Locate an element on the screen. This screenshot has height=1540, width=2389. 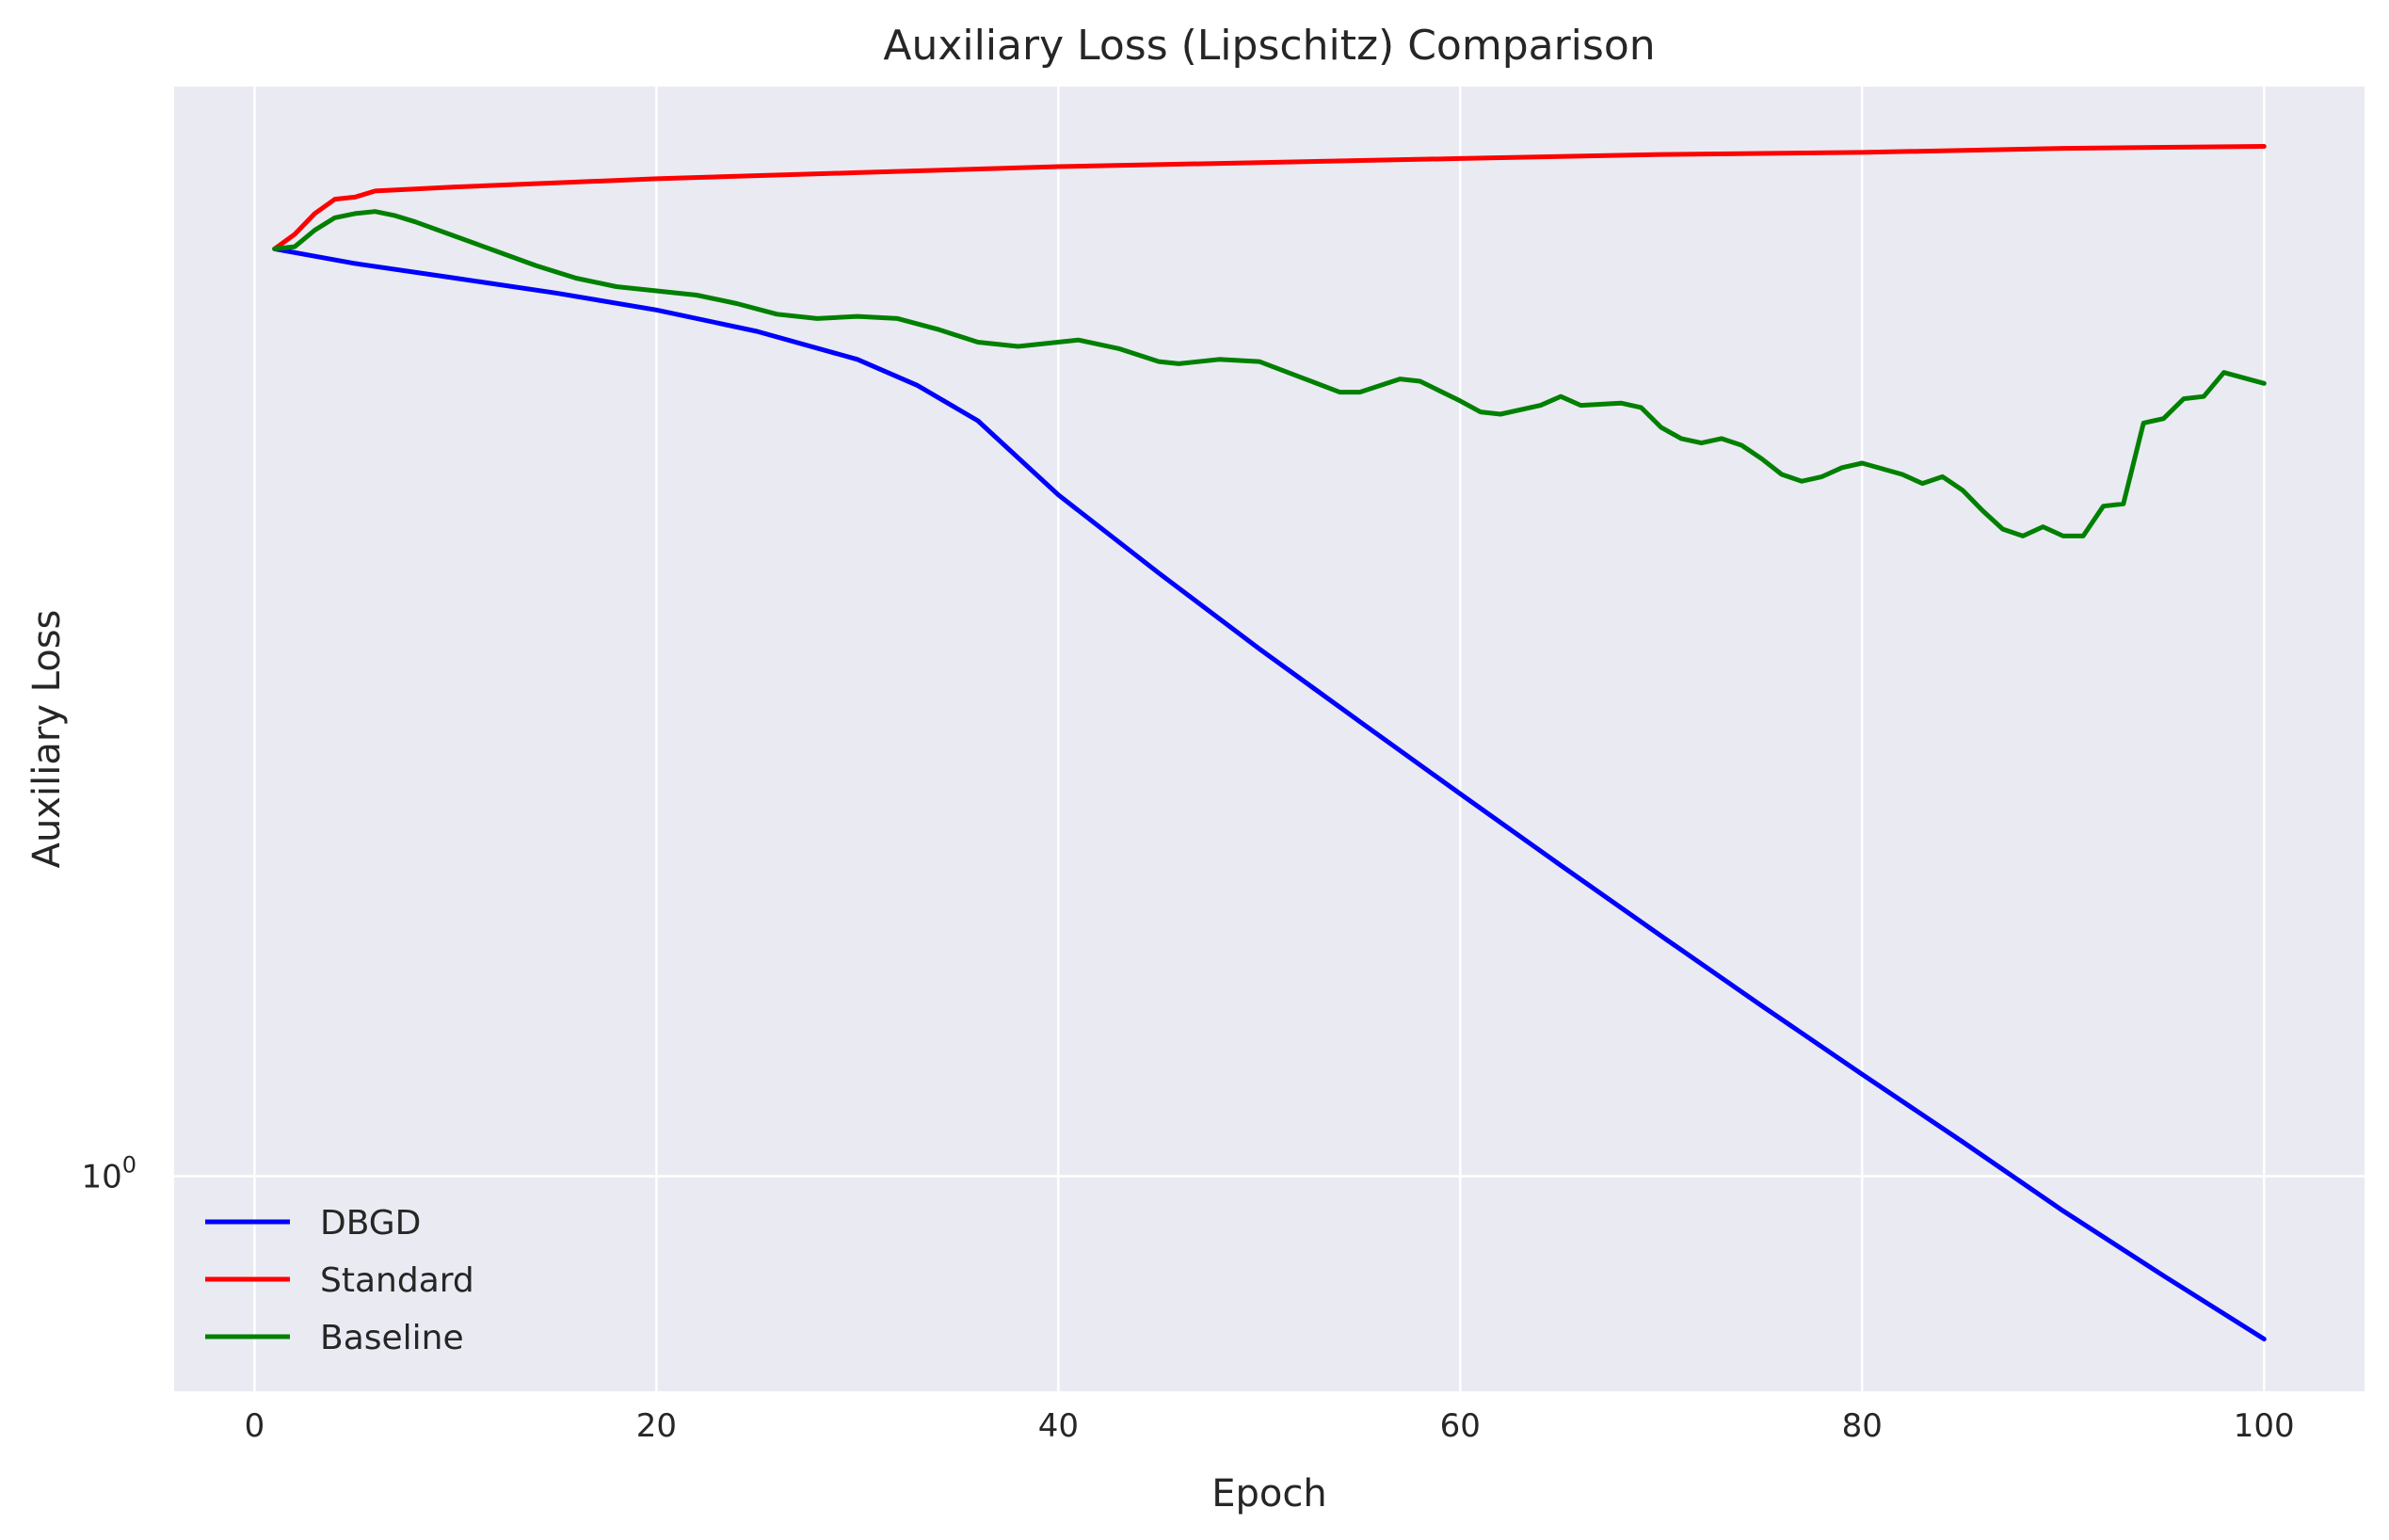
y-tick-label: 100 is located at coordinates (108, 1173).